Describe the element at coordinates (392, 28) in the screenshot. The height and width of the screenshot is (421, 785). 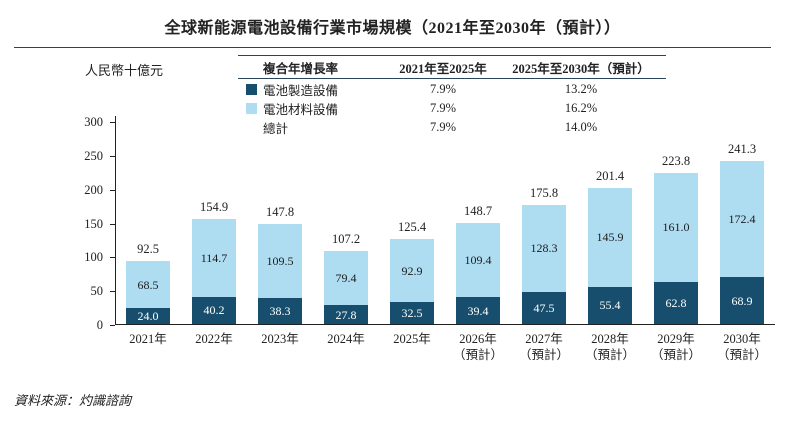
I see `chart-title: 全球新能源電池設備行業市場規模（2021年至2030年（預計））` at that location.